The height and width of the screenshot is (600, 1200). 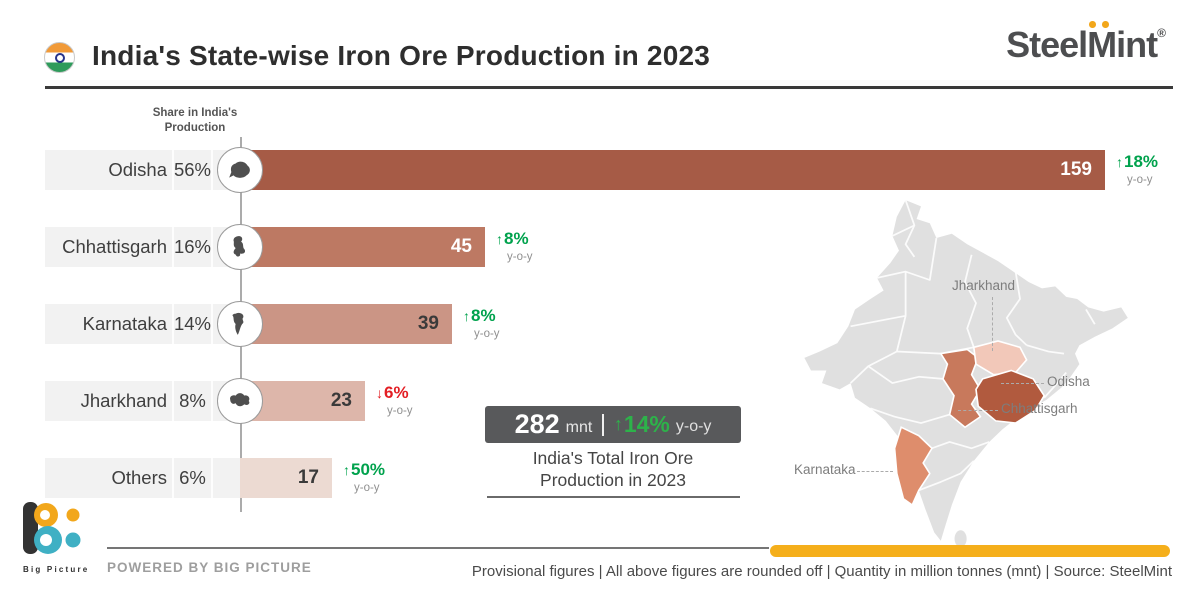 What do you see at coordinates (970, 551) in the screenshot?
I see `yellow-accent-band` at bounding box center [970, 551].